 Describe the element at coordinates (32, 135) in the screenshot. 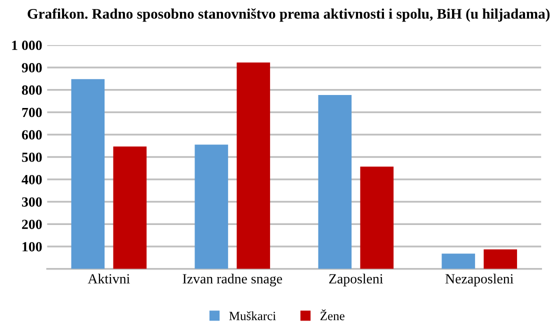

I see `y-tick-label: 600` at that location.